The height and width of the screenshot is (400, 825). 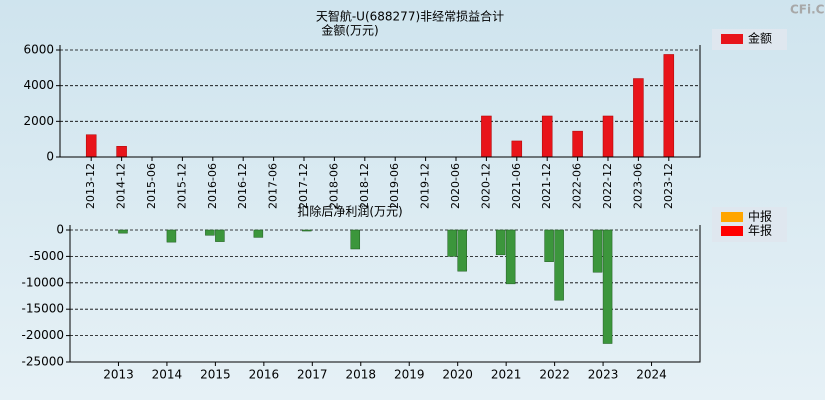 What do you see at coordinates (349, 30) in the screenshot?
I see `axis-title: 金额(万元)` at bounding box center [349, 30].